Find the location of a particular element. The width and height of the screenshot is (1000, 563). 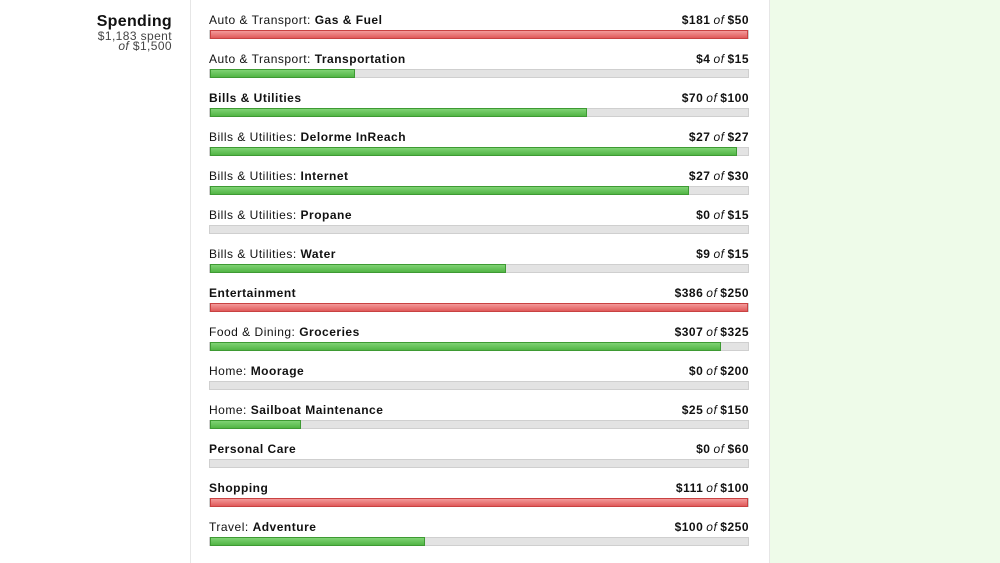

budget-category-label: Bills & Utilities: Internet is located at coordinates (279, 176).